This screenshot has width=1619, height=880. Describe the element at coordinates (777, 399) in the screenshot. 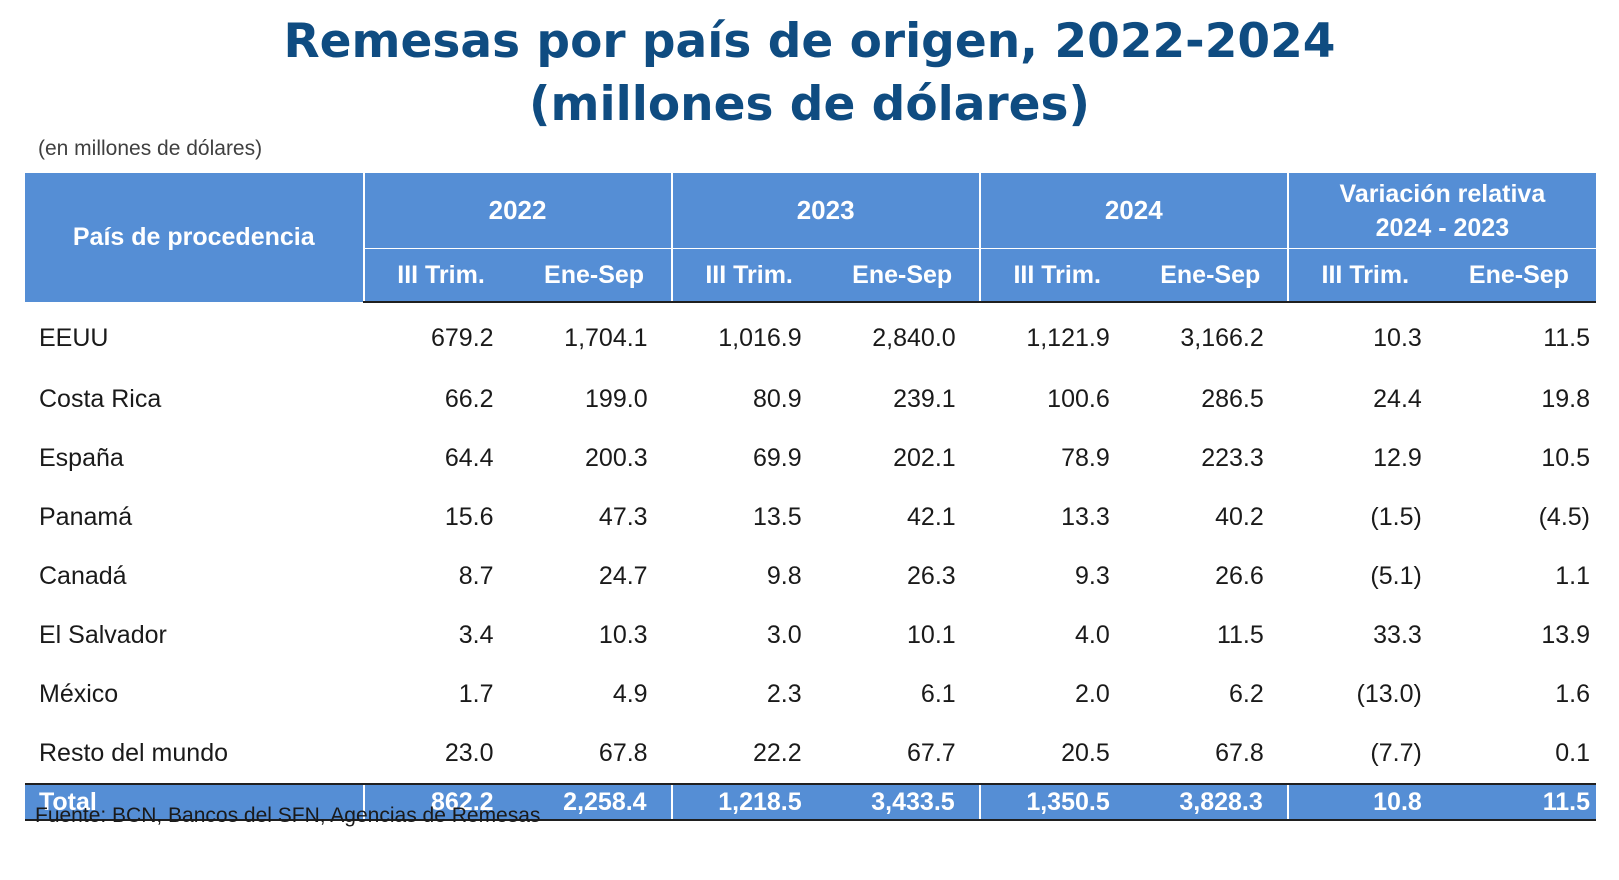

I see `value-cell: 80.9` at that location.